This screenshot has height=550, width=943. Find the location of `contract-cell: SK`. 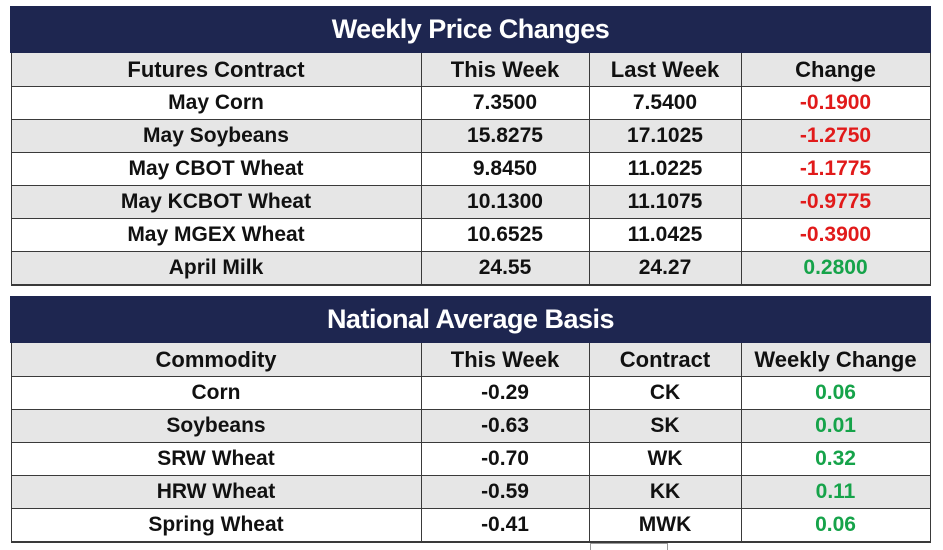

contract-cell: SK is located at coordinates (665, 426).